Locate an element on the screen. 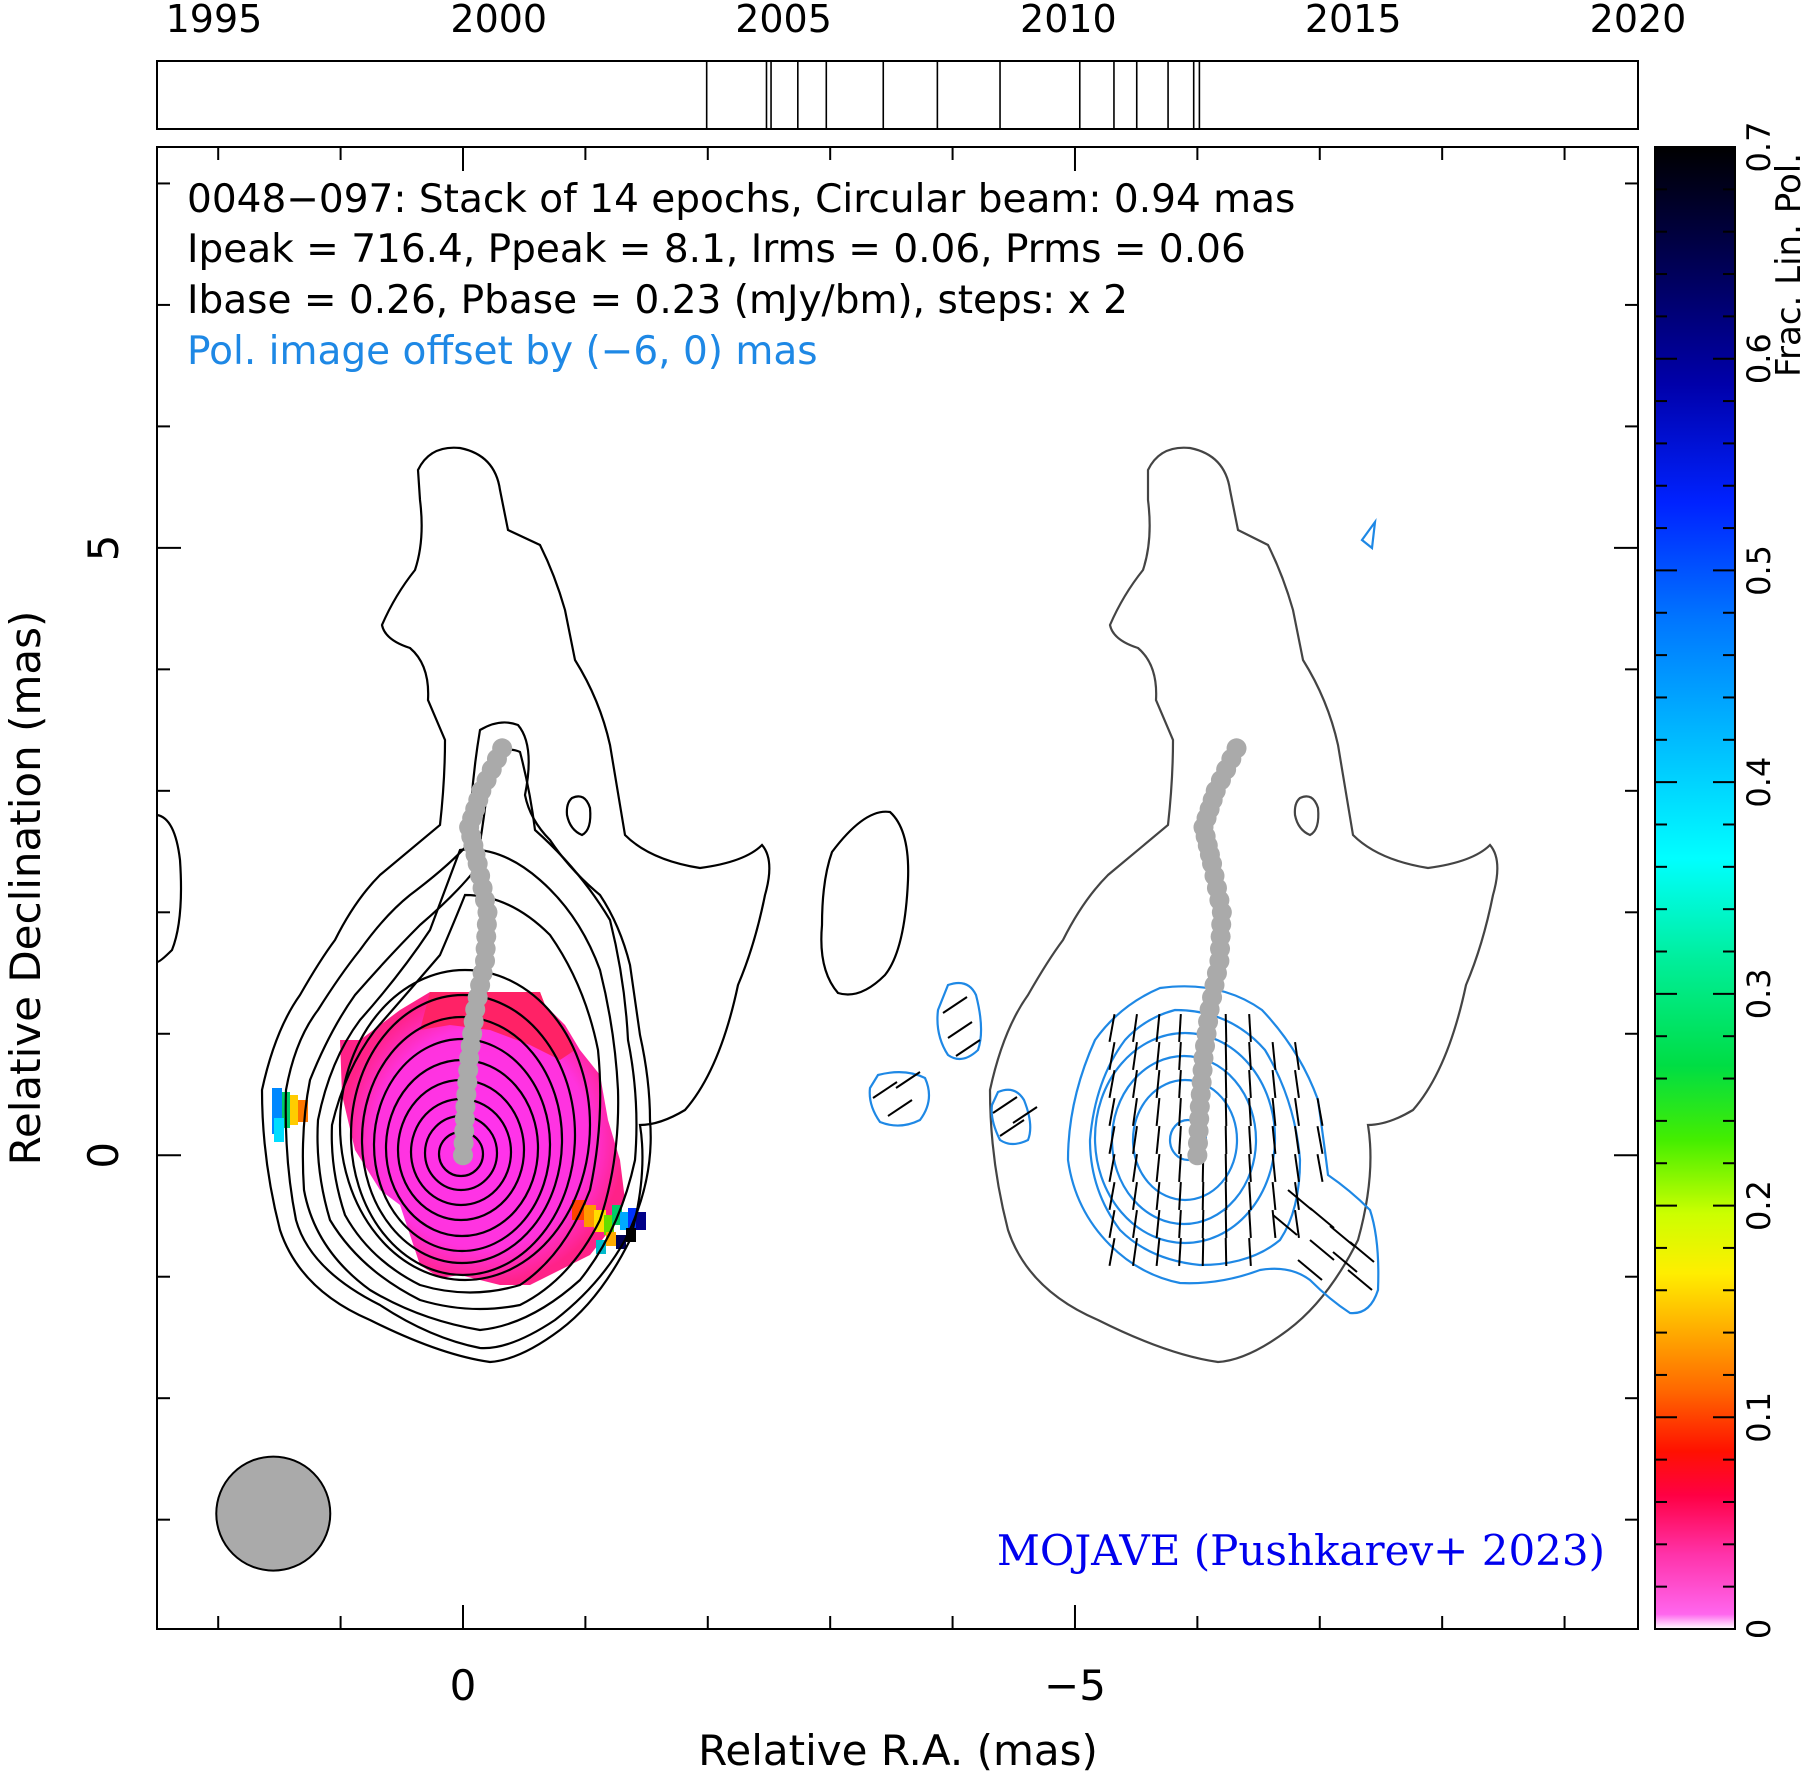 This screenshot has width=1819, height=1778. y-tick-label: 5 is located at coordinates (103, 548).